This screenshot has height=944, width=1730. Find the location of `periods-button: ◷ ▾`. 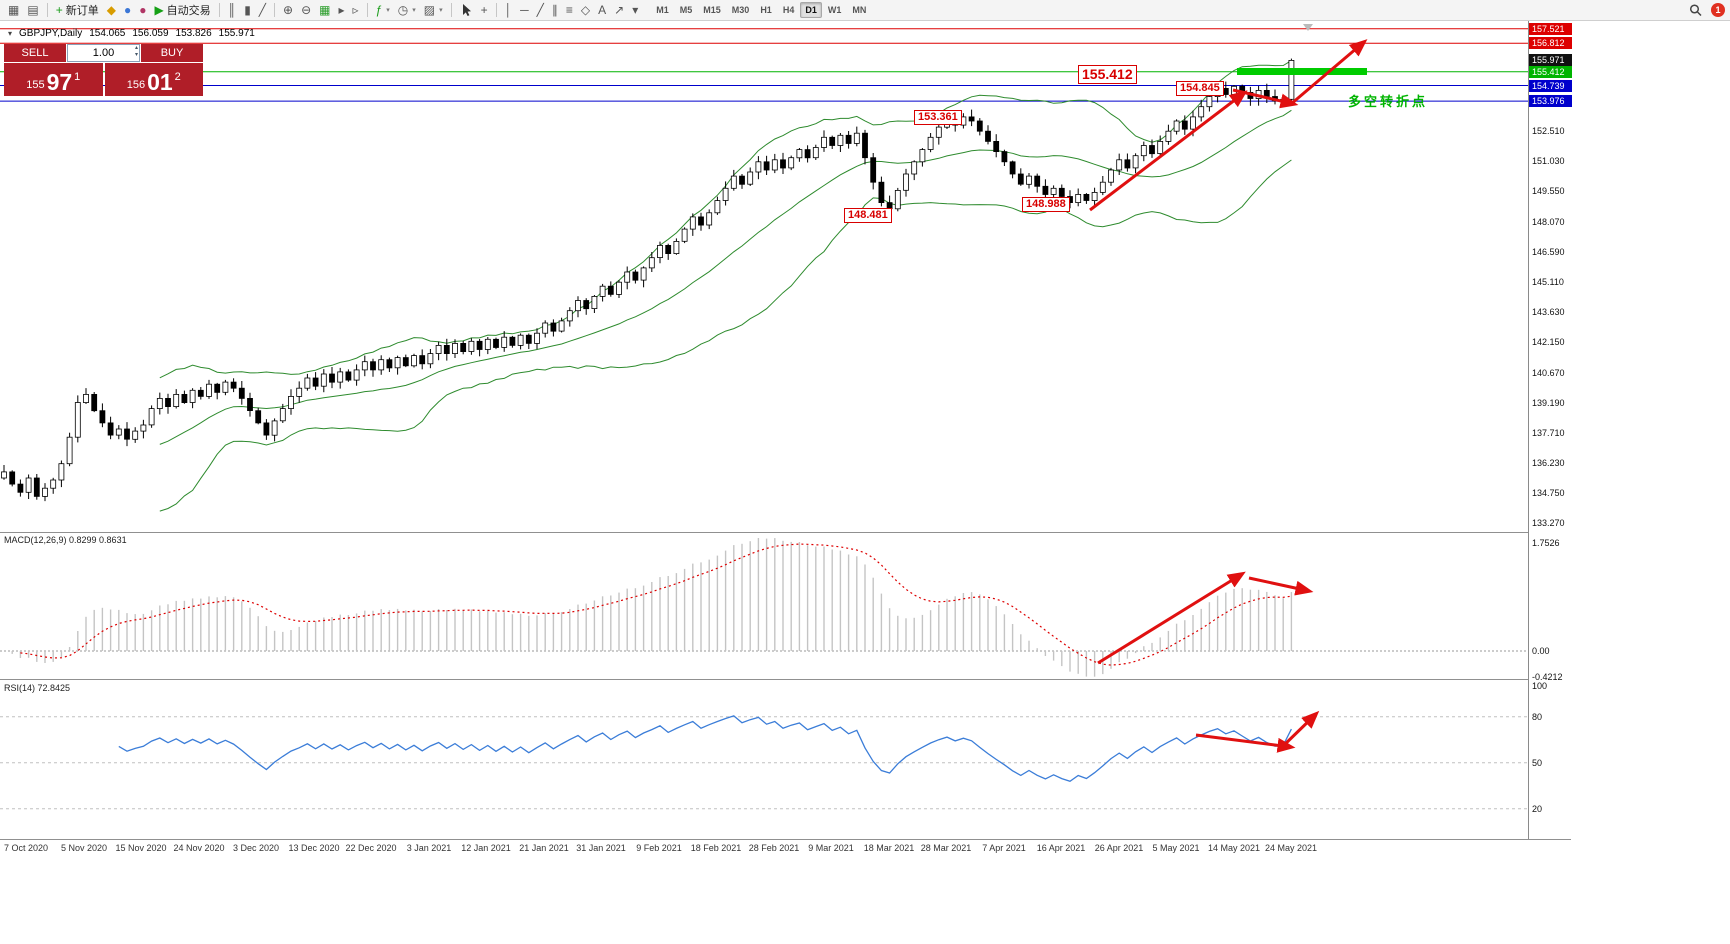

periods-button: ◷ ▾ is located at coordinates (407, 10).